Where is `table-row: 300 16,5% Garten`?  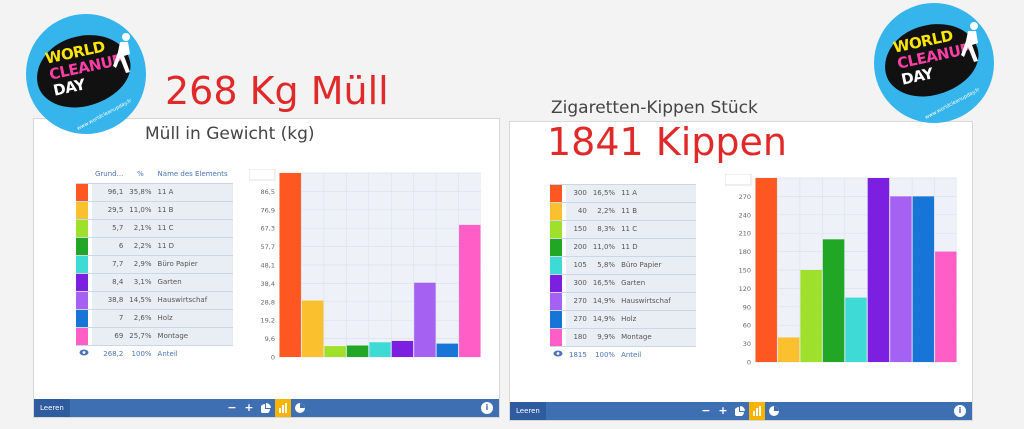 table-row: 300 16,5% Garten is located at coordinates (623, 283).